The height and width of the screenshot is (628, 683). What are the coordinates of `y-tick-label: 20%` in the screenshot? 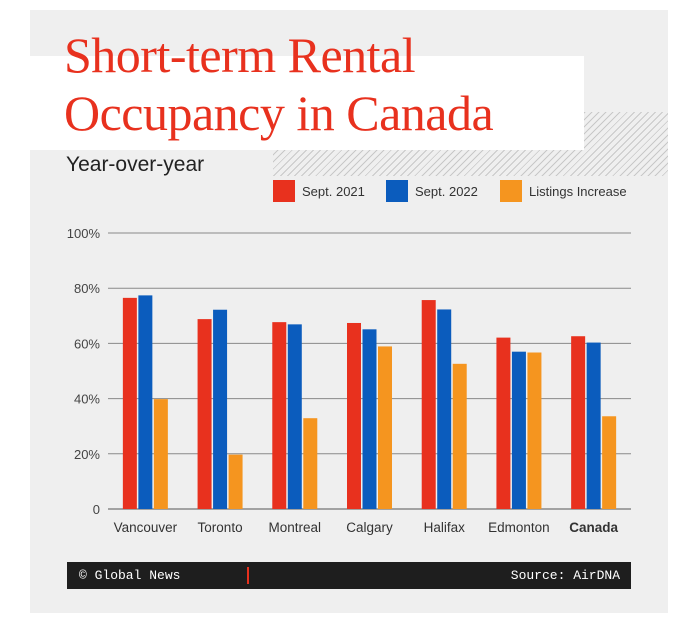 It's located at (87, 454).